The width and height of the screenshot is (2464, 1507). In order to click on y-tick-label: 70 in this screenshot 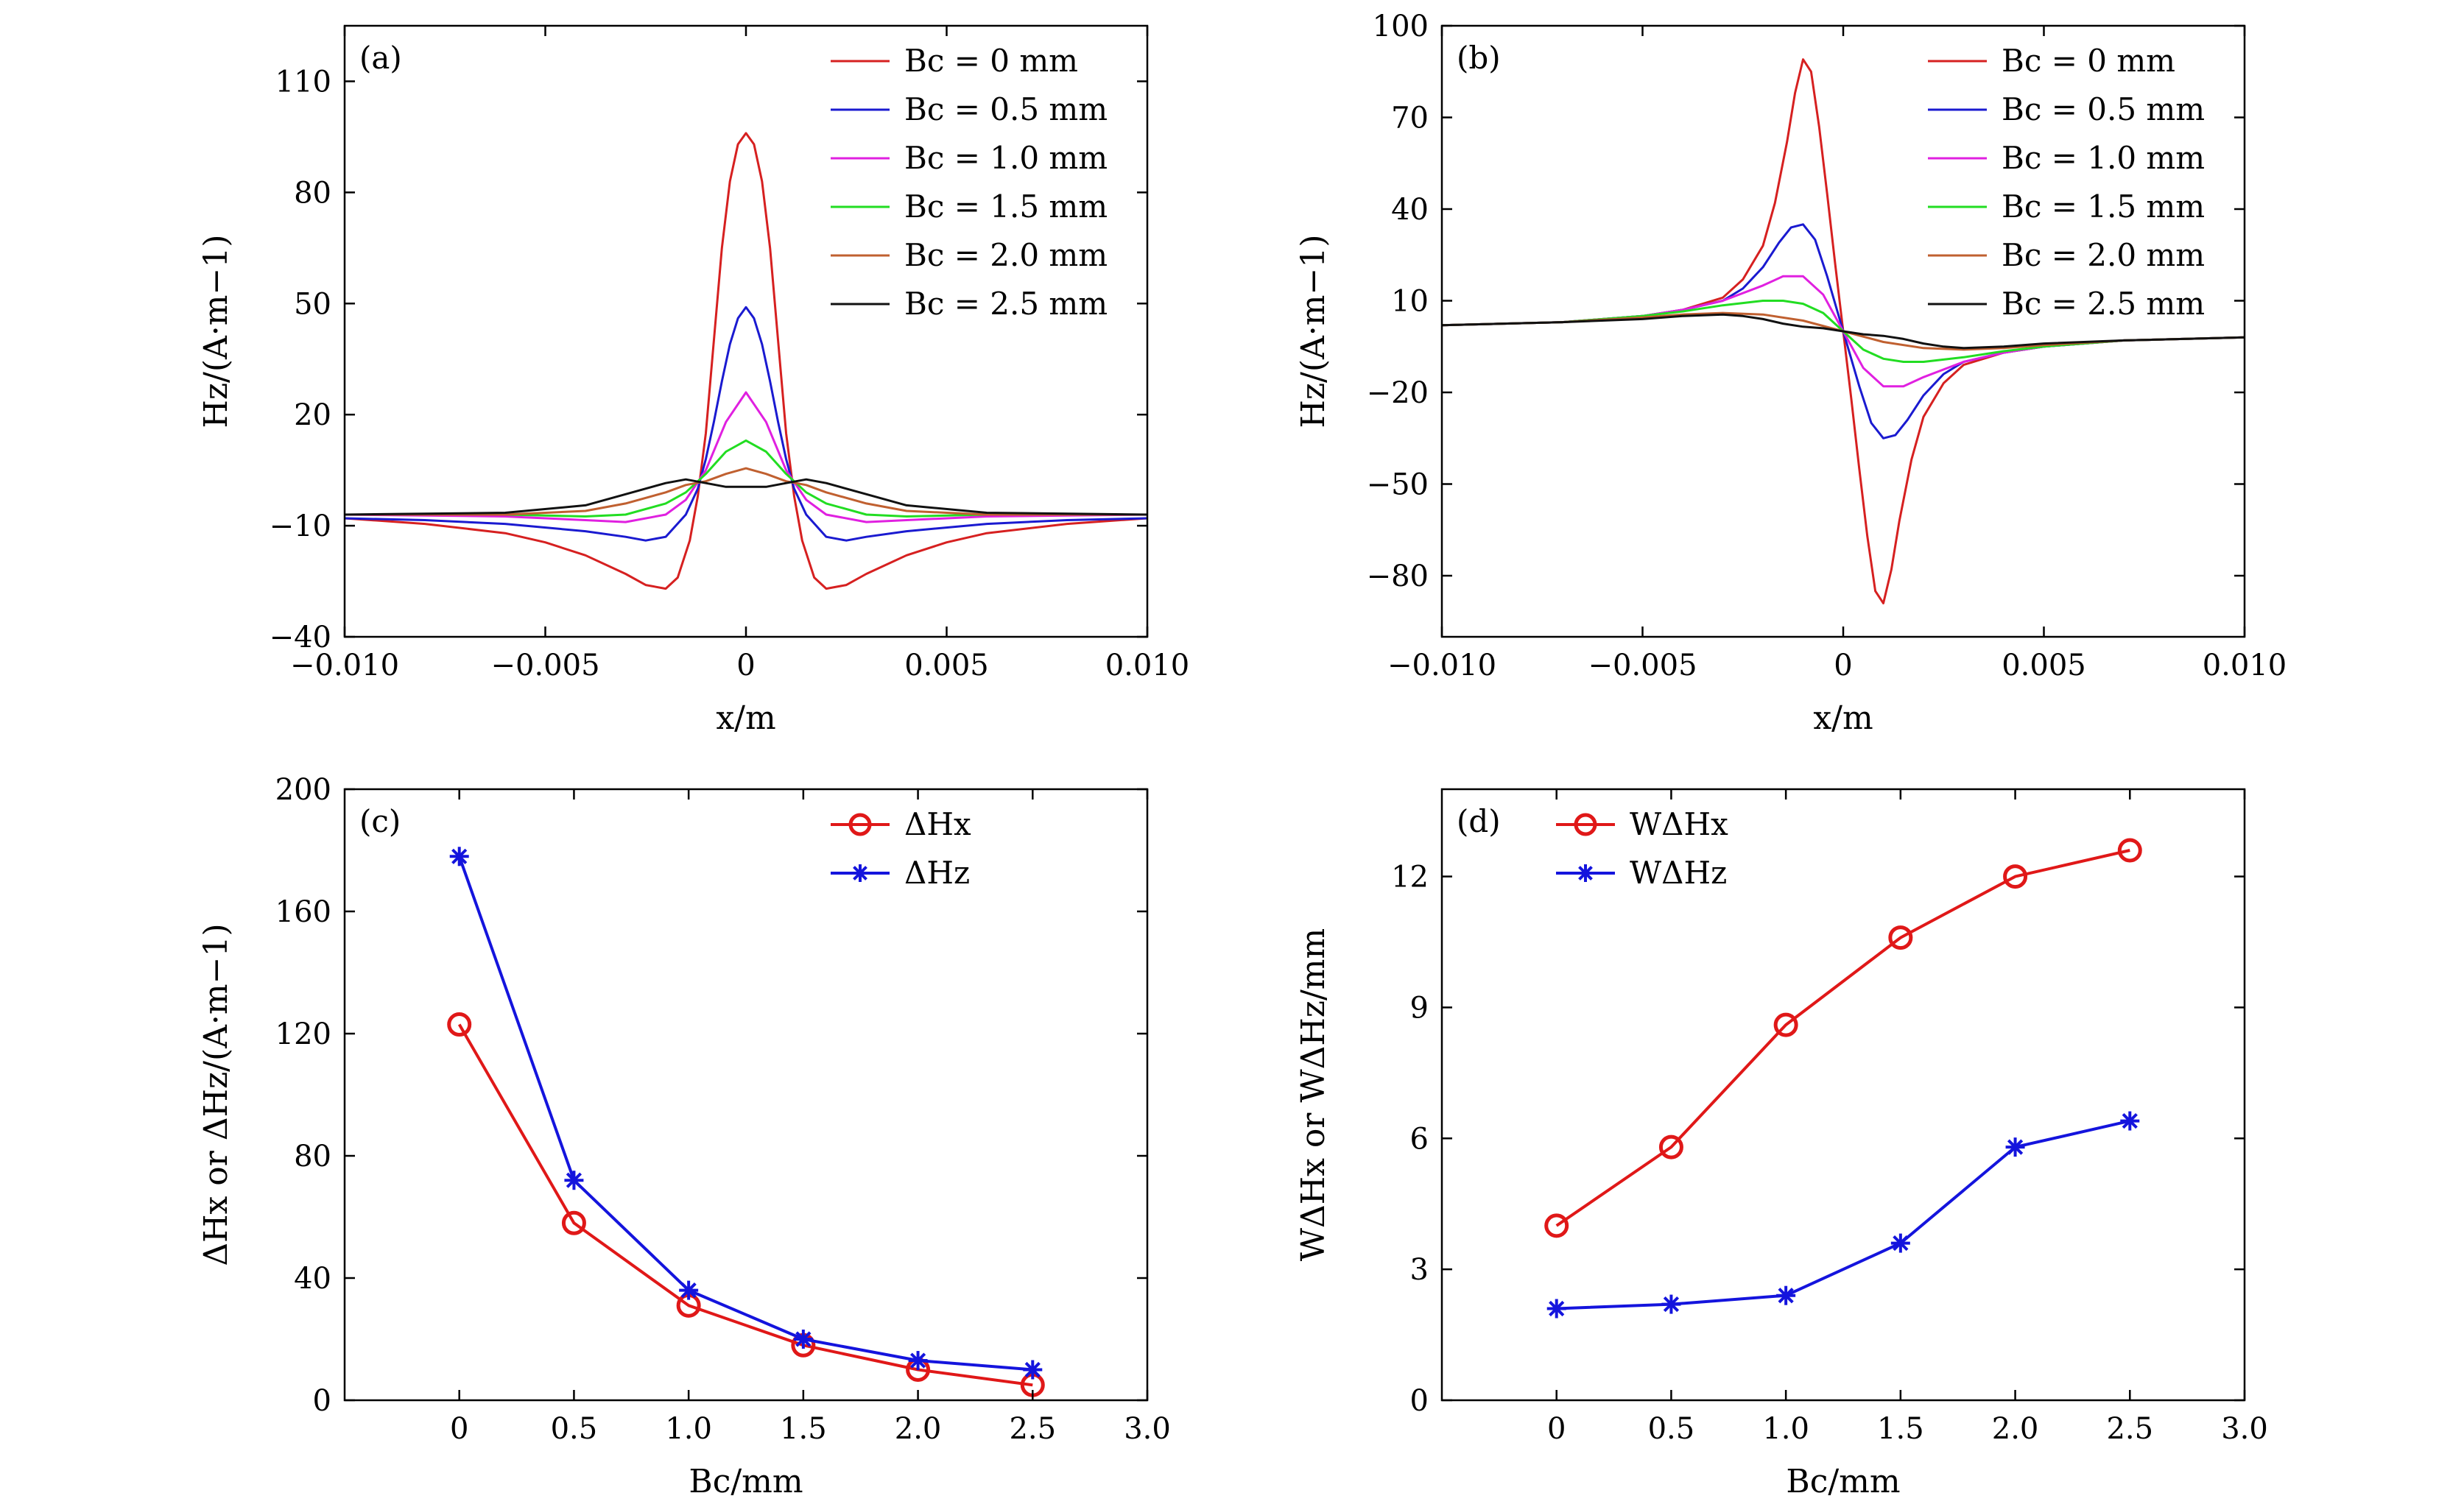, I will do `click(1410, 118)`.